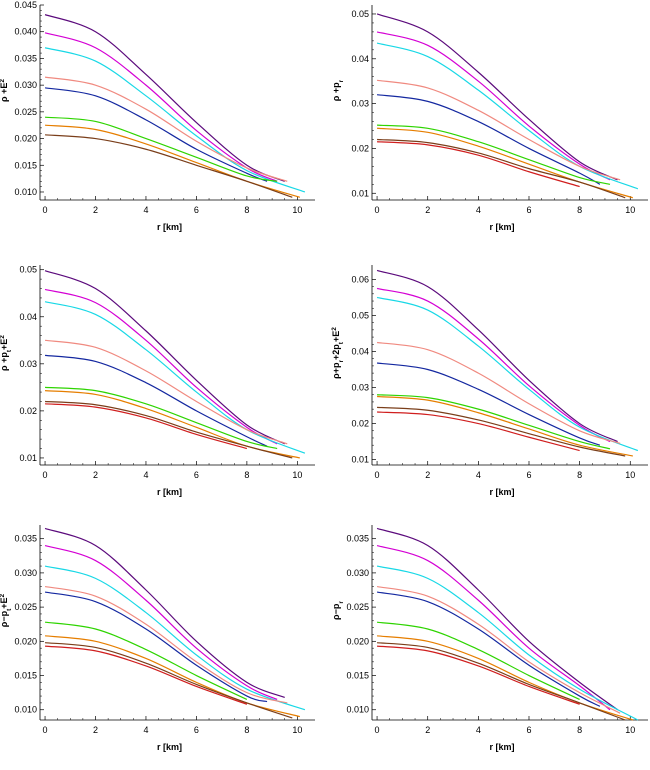 The image size is (650, 770). Describe the element at coordinates (25, 32) in the screenshot. I see `y-tick-label: 0.040` at that location.